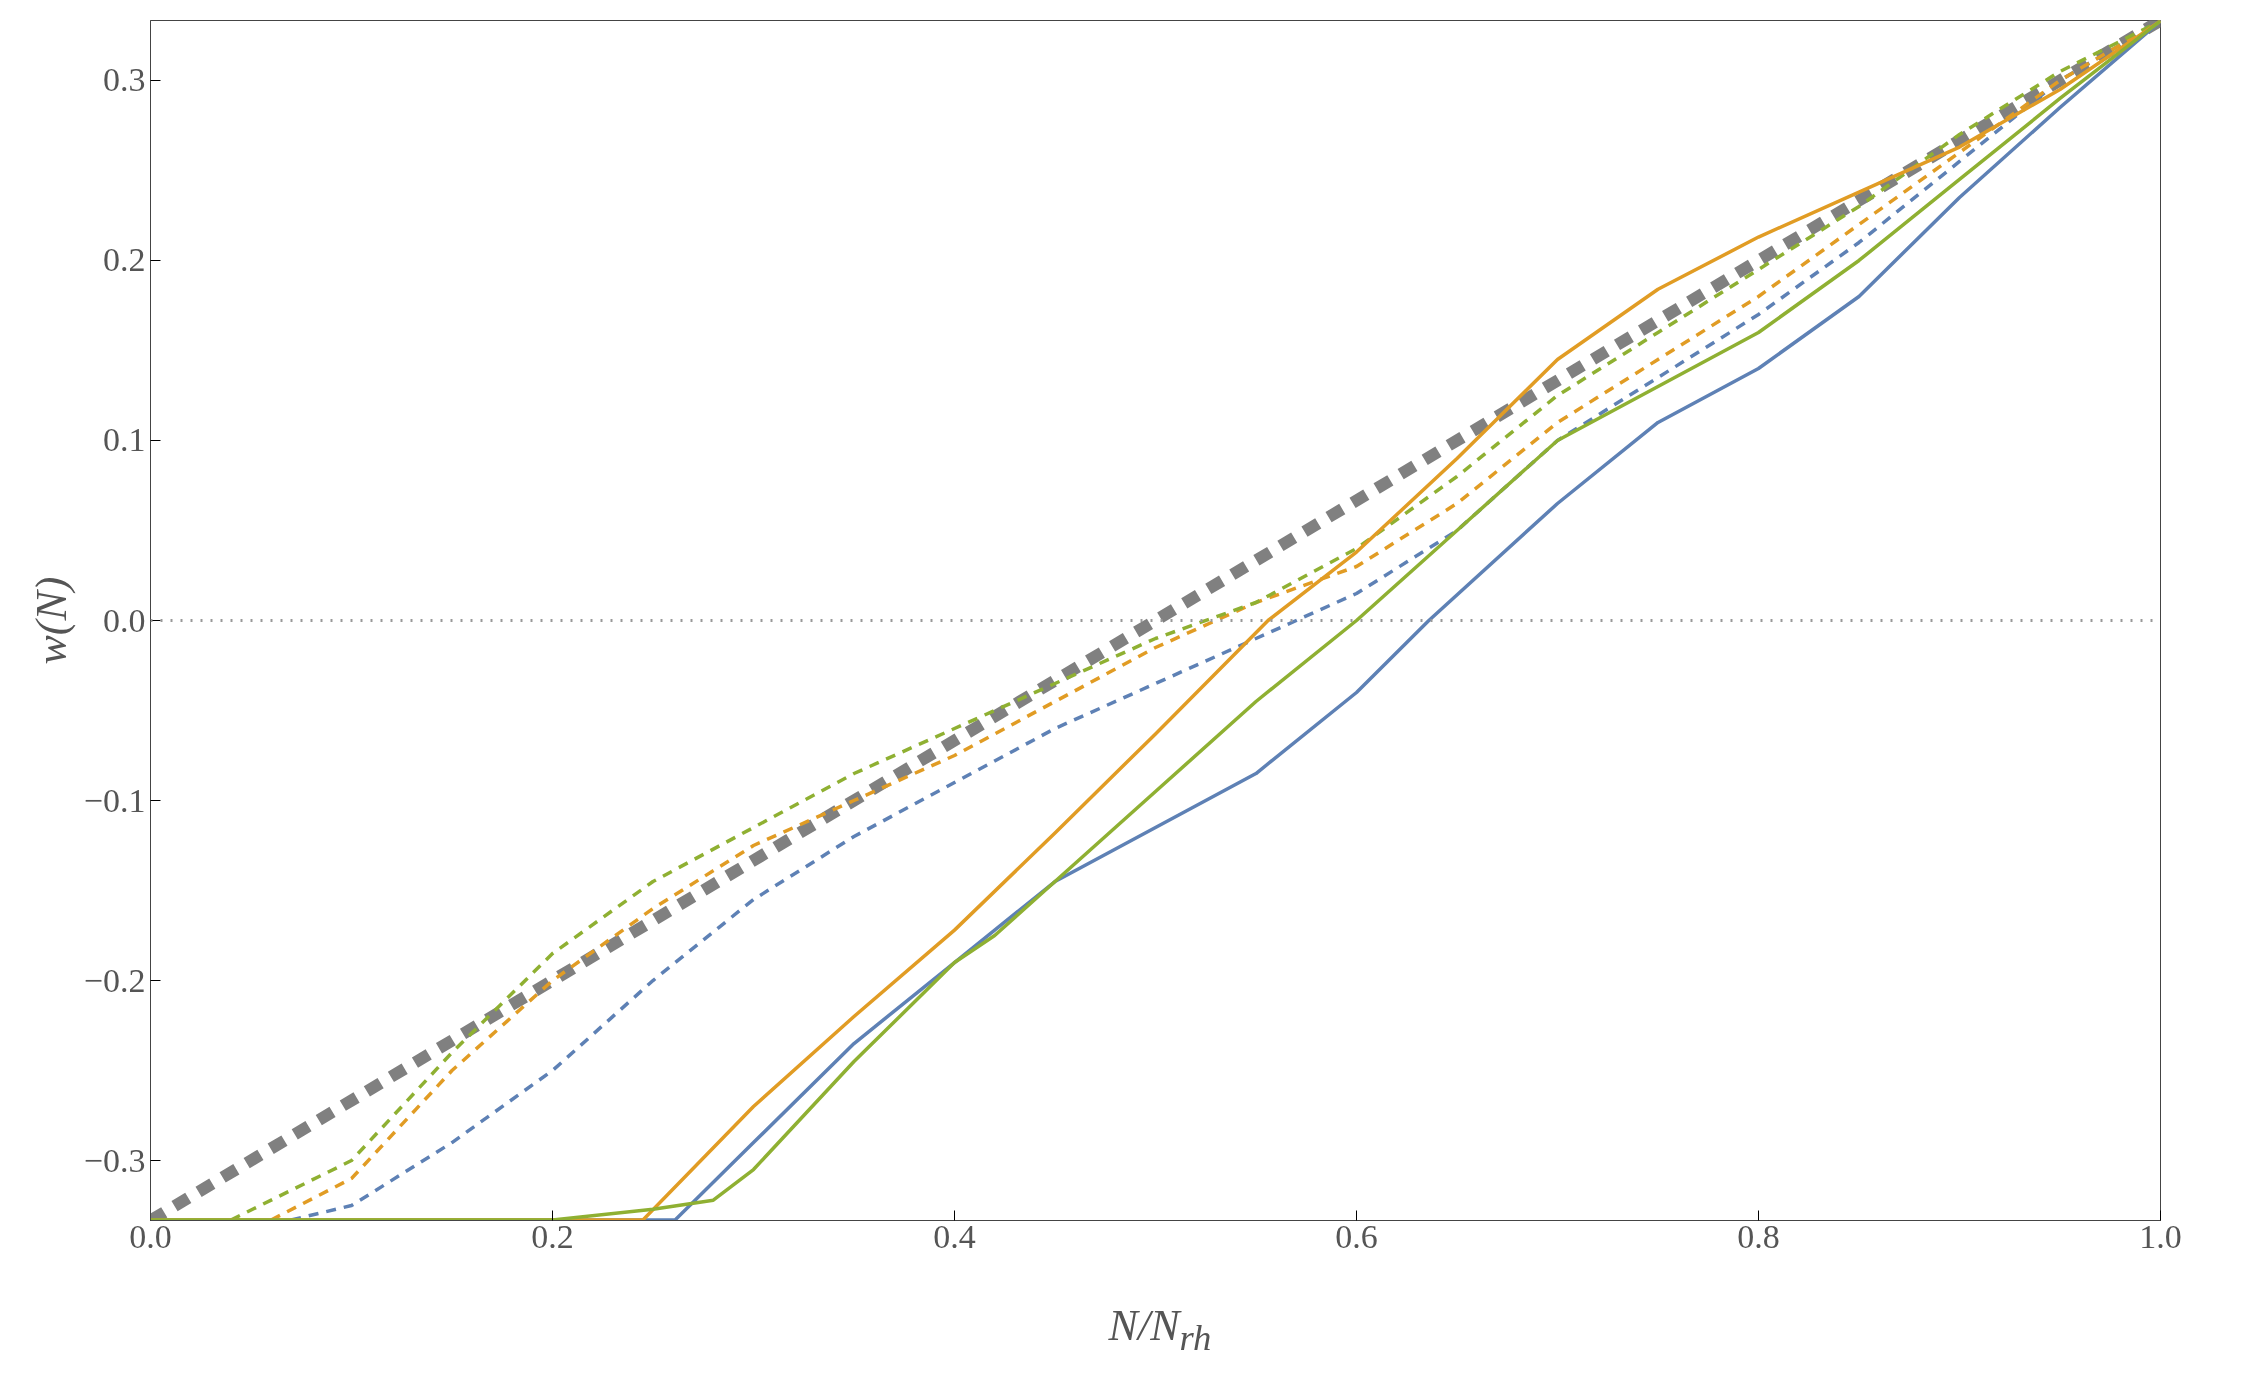  I want to click on y-tick-label: −0.3, so click(114, 1160).